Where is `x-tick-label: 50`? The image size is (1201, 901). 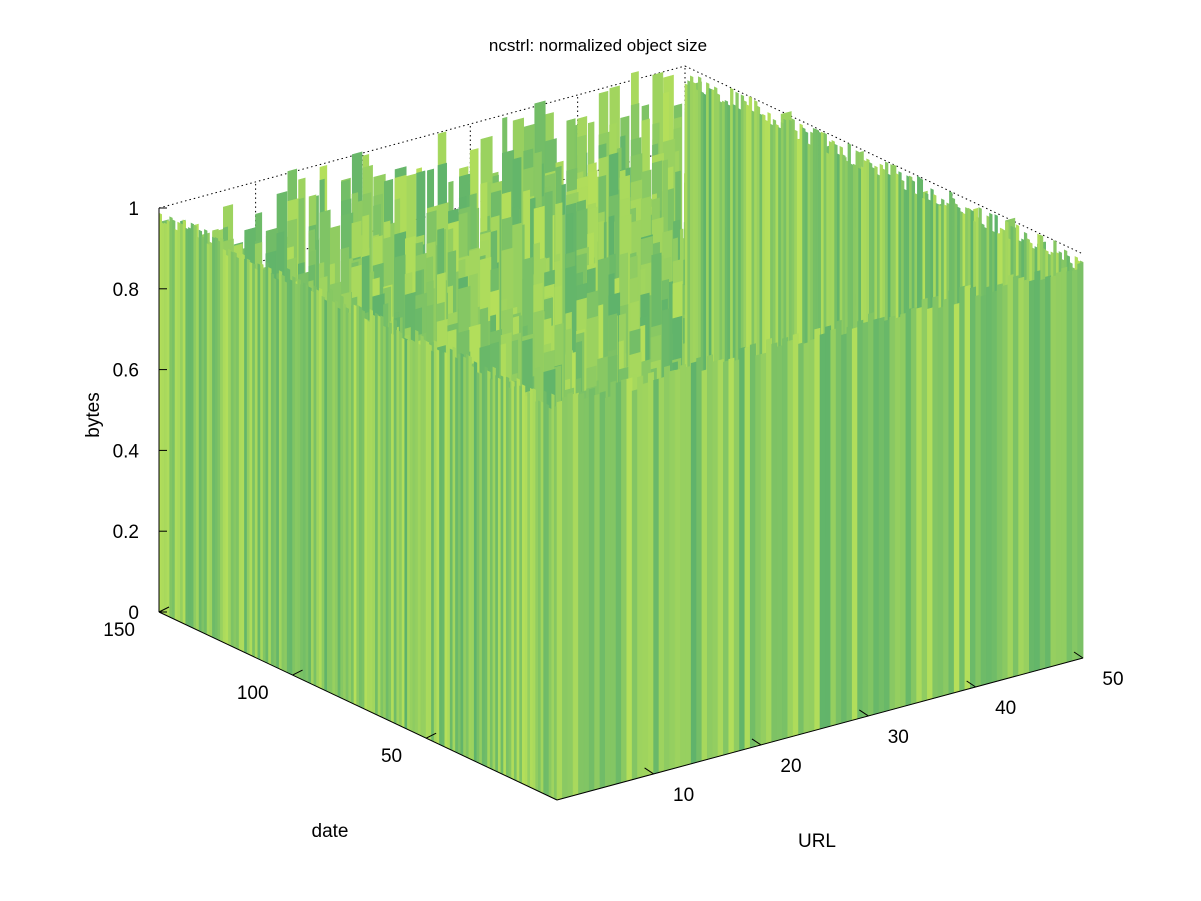 x-tick-label: 50 is located at coordinates (1112, 679).